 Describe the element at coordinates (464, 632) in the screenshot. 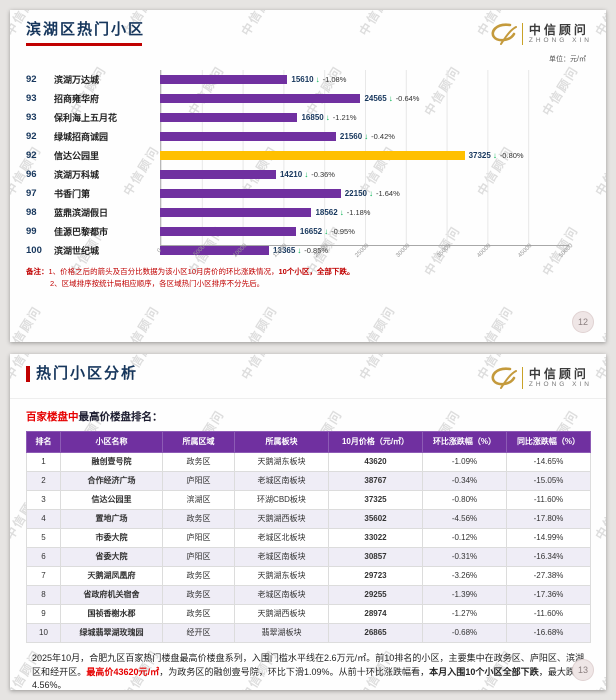

I see `table-cell: -0.68%` at that location.